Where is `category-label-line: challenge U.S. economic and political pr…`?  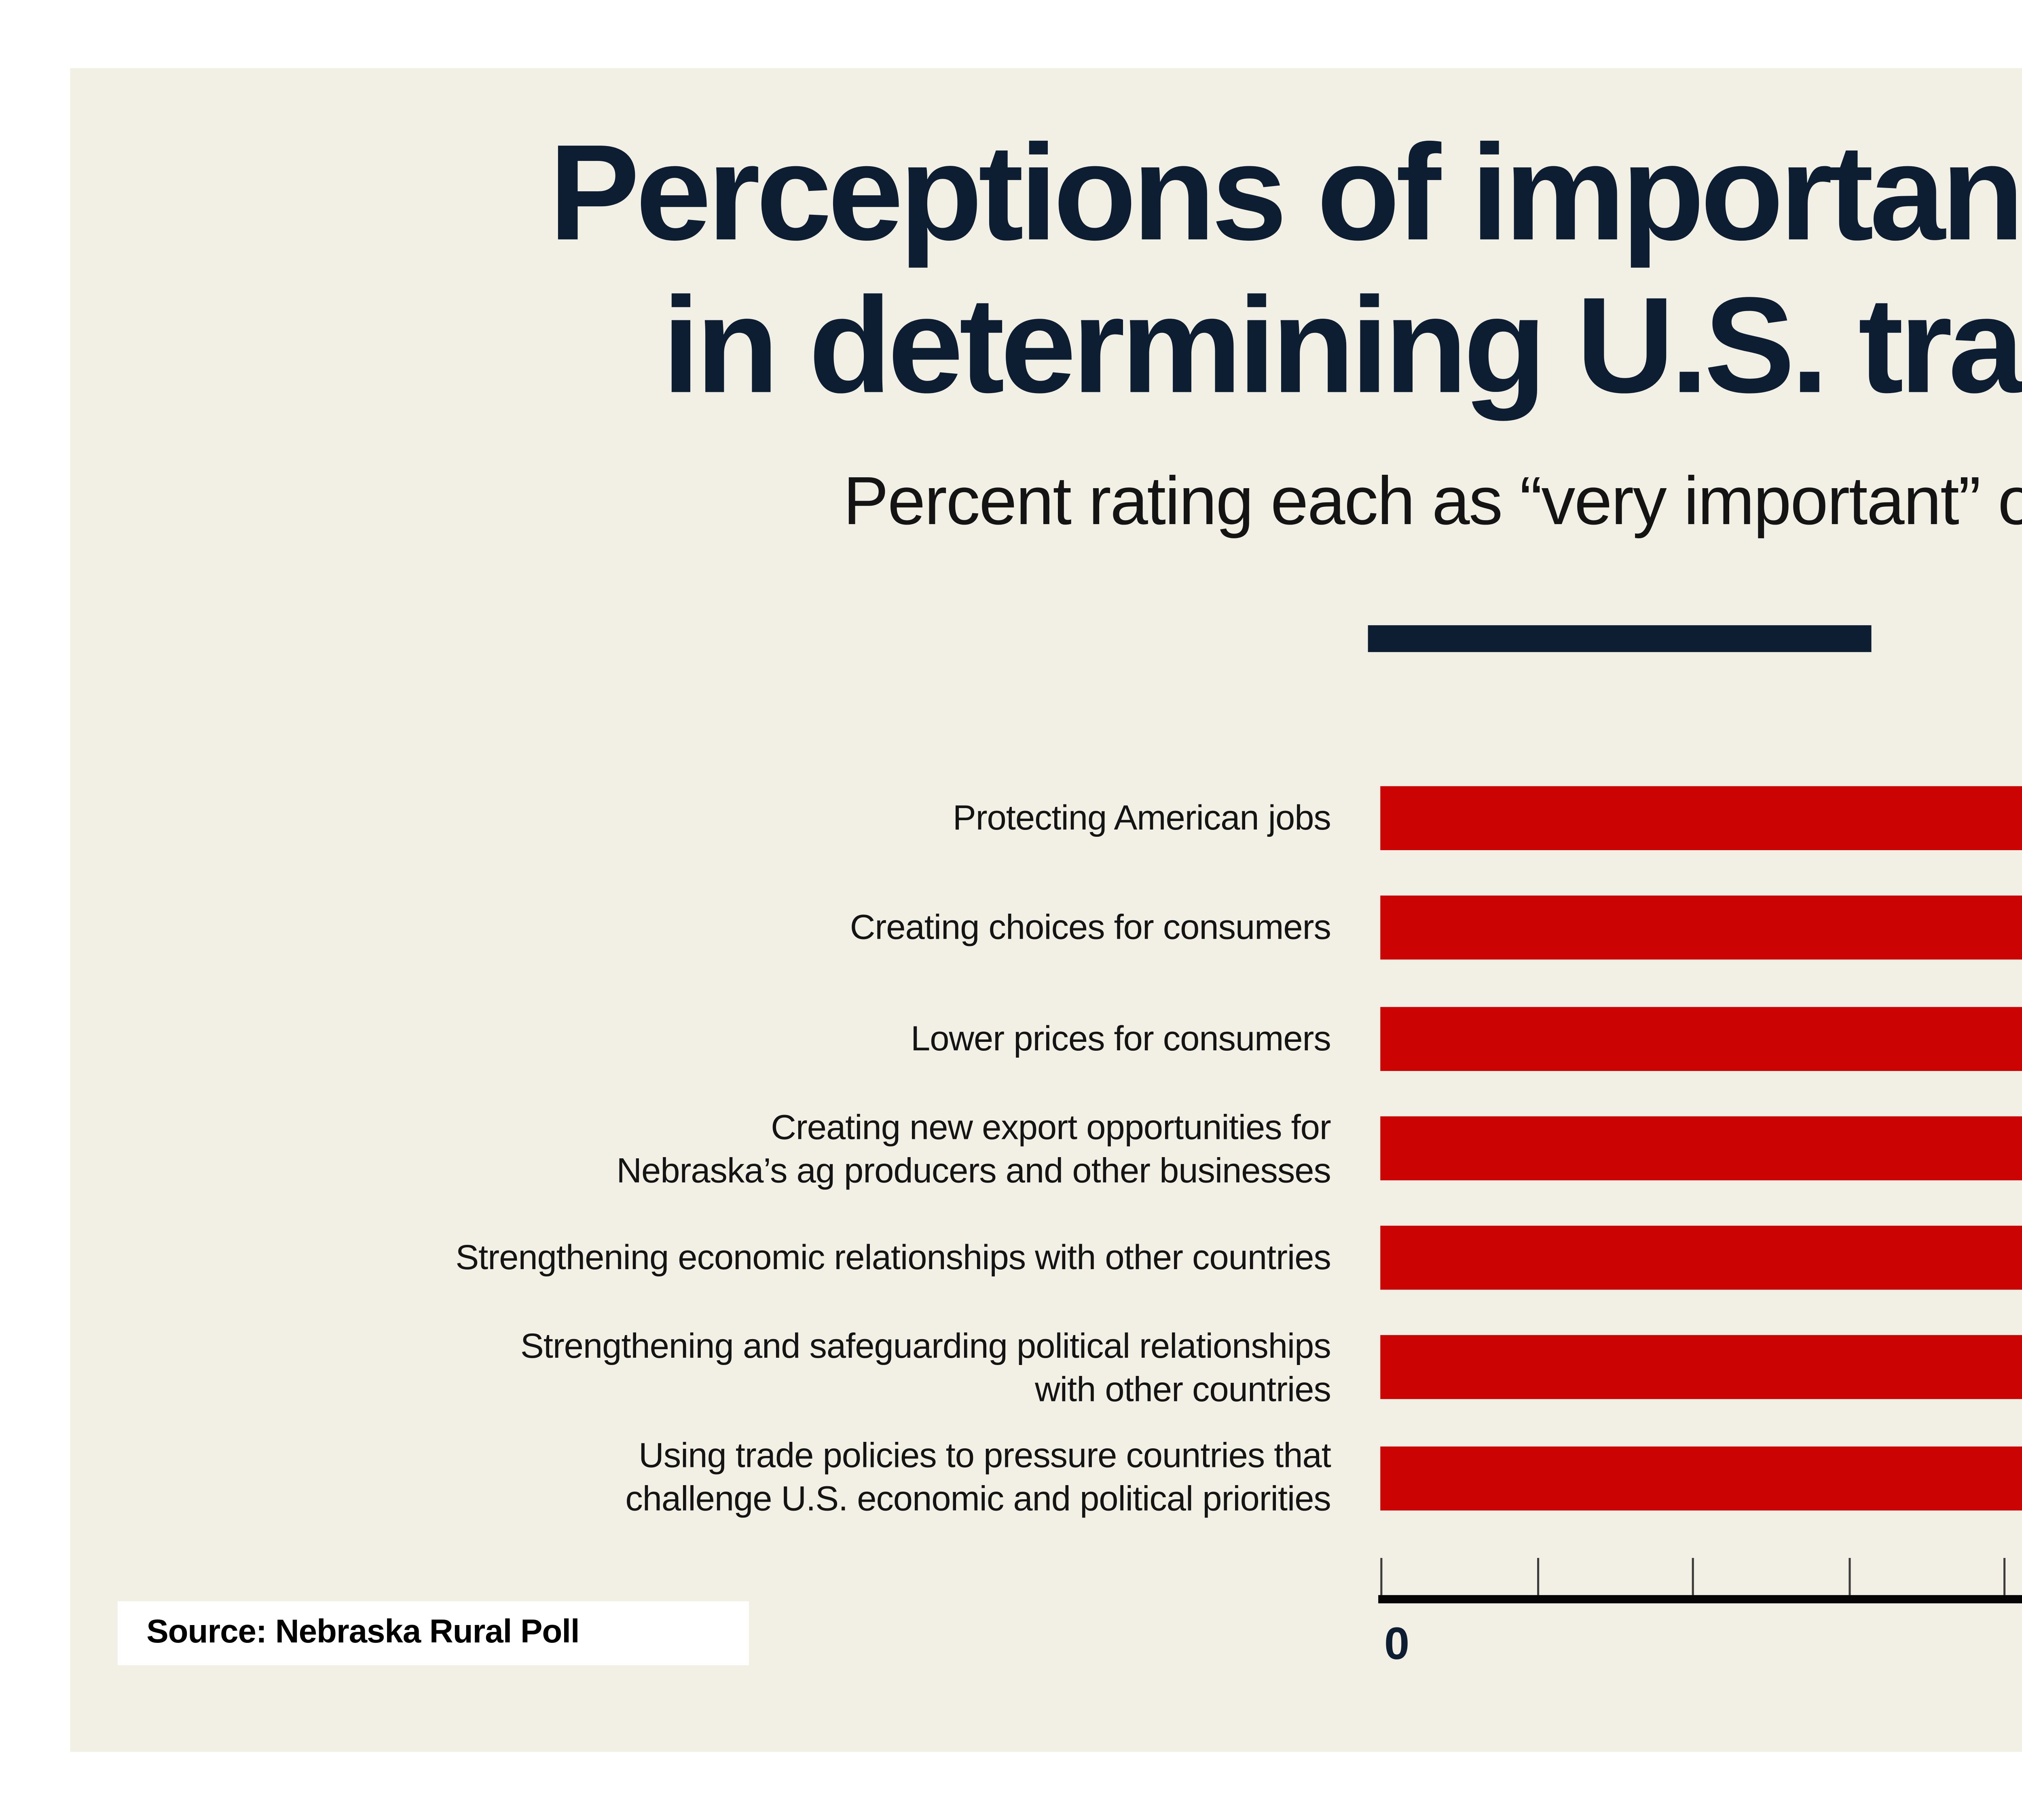 category-label-line: challenge U.S. economic and political pr… is located at coordinates (978, 1500).